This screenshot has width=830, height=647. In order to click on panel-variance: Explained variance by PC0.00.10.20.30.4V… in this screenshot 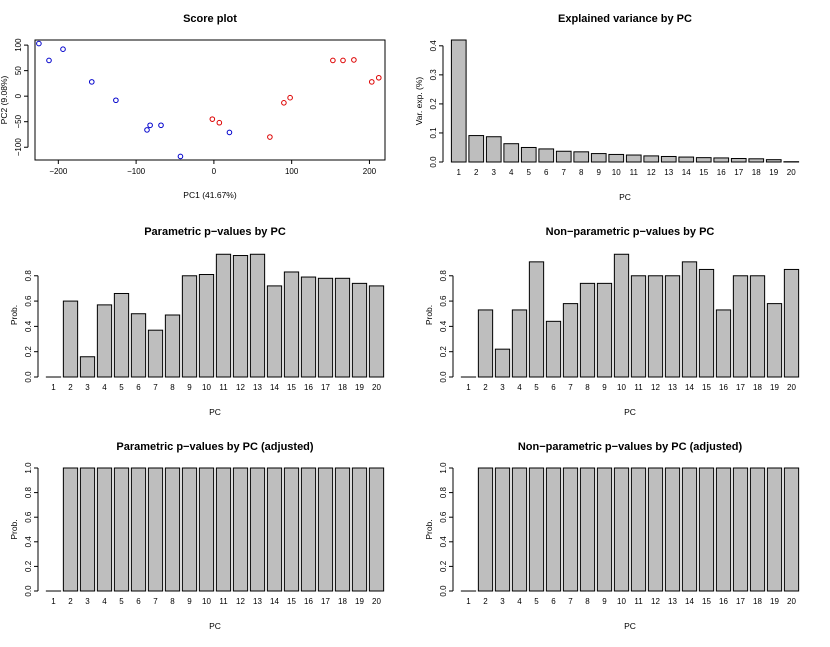, I will do `click(606, 107)`.